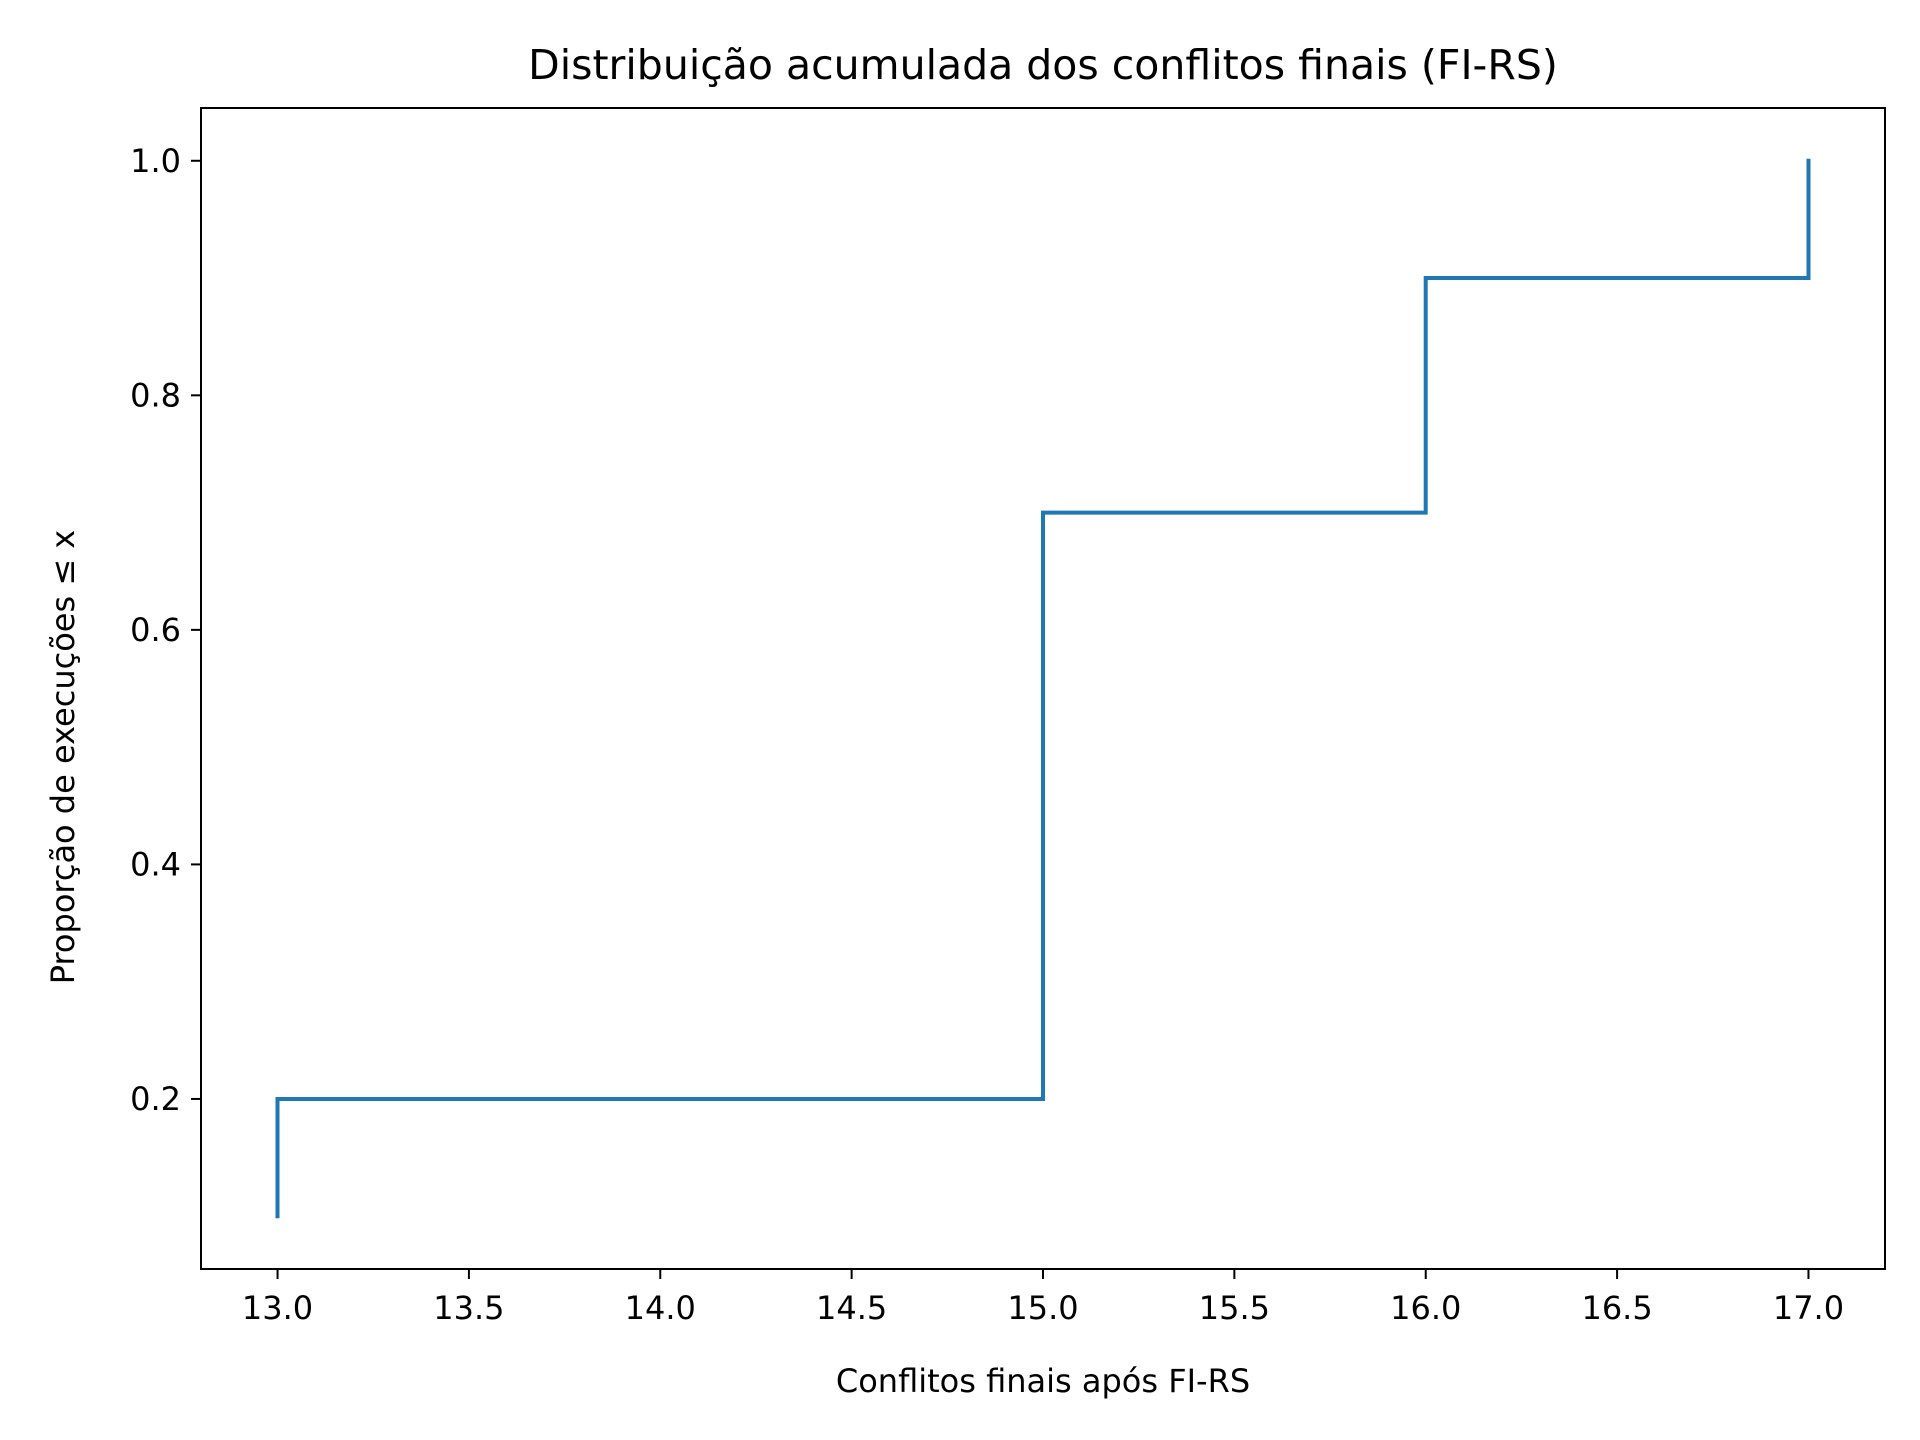 The image size is (1920, 1440). What do you see at coordinates (1042, 1308) in the screenshot?
I see `x-tick-label: 15.0` at bounding box center [1042, 1308].